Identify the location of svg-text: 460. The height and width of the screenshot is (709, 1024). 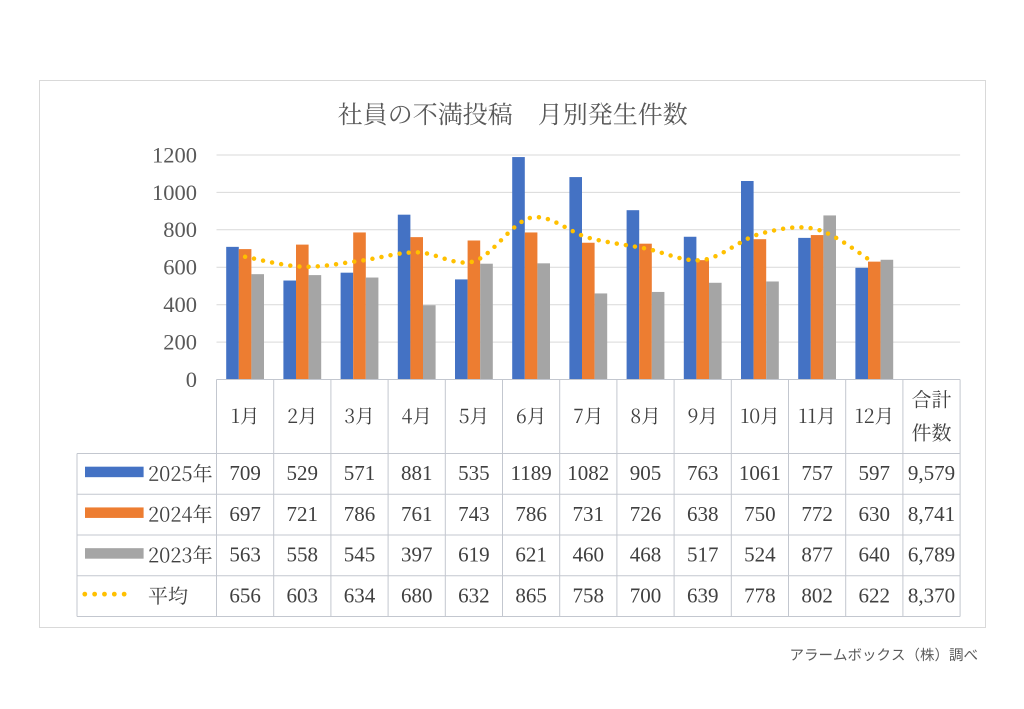
(589, 555).